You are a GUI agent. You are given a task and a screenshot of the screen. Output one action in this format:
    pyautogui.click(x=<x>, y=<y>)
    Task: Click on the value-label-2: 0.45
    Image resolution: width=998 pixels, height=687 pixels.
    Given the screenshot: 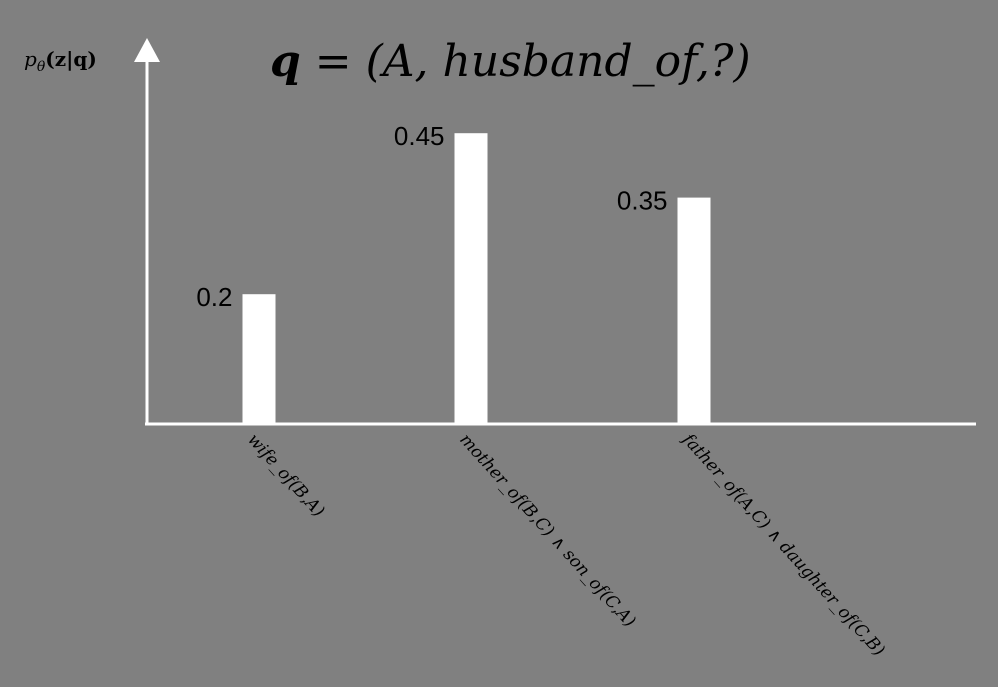 What is the action you would take?
    pyautogui.click(x=419, y=136)
    